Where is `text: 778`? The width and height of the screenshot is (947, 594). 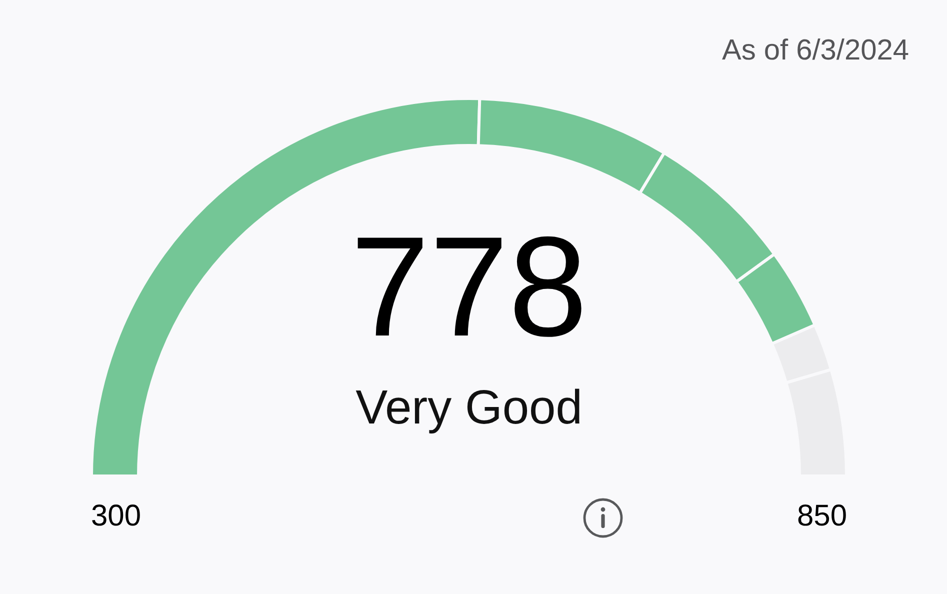 text: 778 is located at coordinates (469, 287).